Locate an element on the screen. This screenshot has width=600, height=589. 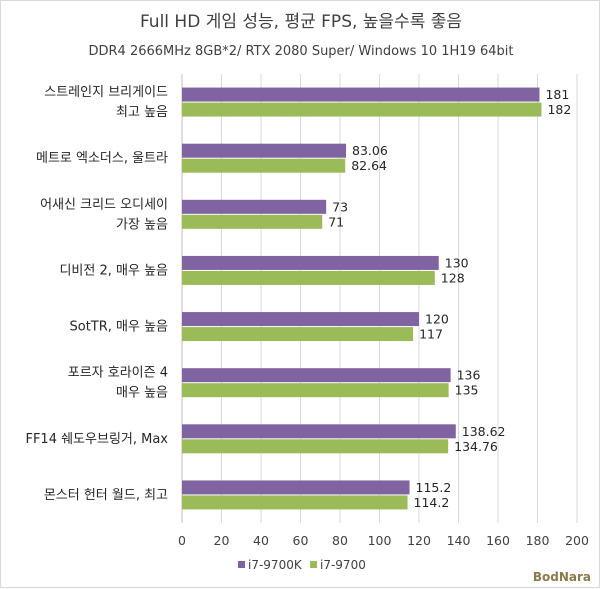
category-label: 매우 높음 is located at coordinates (142, 393).